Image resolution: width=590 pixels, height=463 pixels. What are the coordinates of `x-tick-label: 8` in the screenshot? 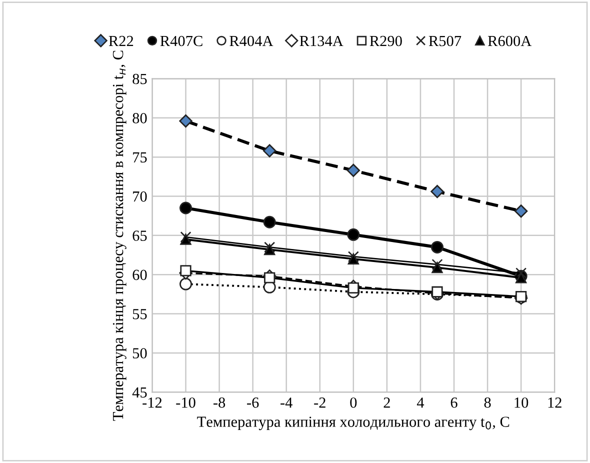 It's located at (487, 402).